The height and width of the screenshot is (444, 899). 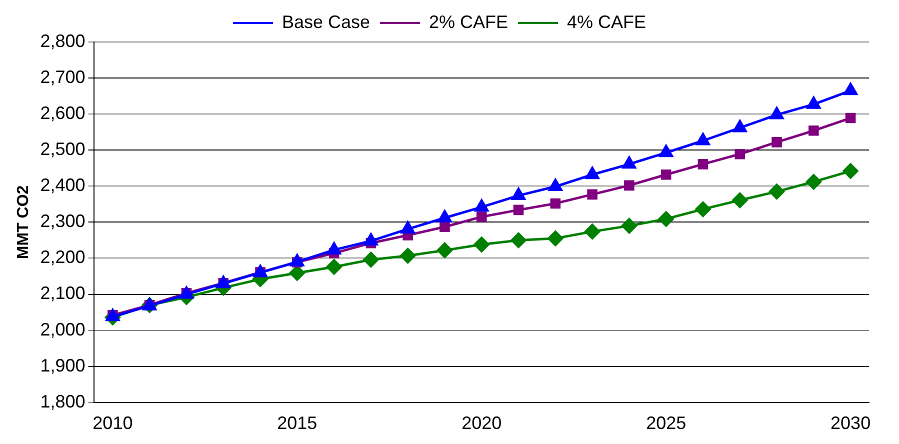 I want to click on legend-label: 4% CAFE, so click(x=606, y=22).